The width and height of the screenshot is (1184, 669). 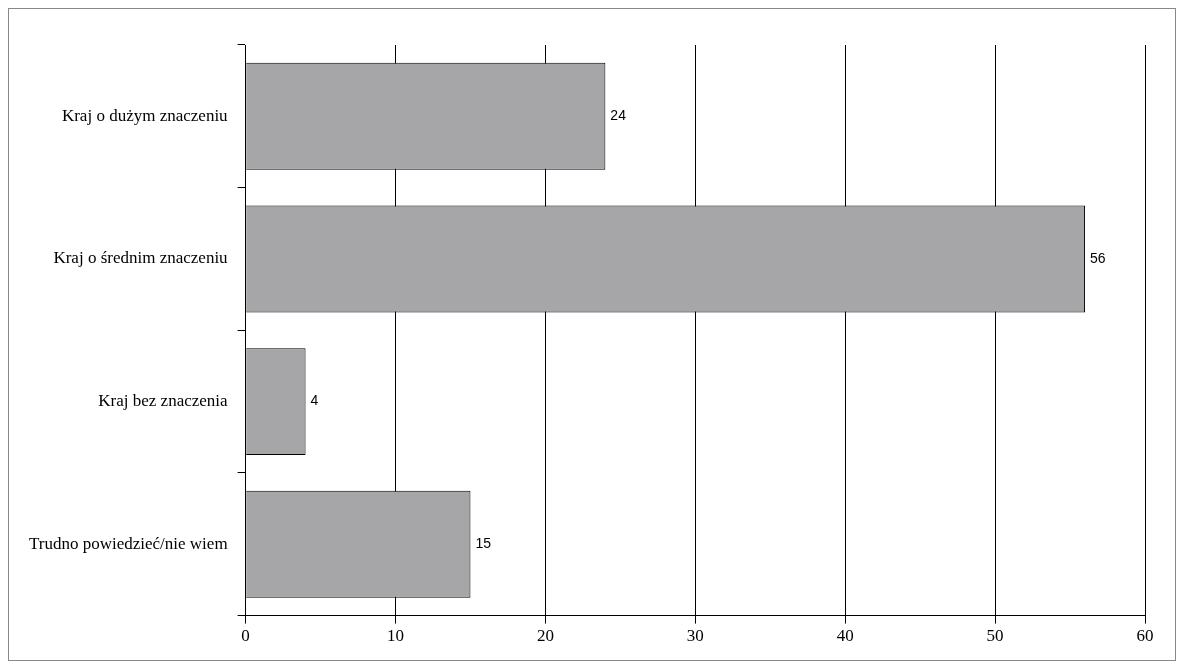 I want to click on y-tick-label: Kraj o dużym znaczeniu, so click(x=145, y=115).